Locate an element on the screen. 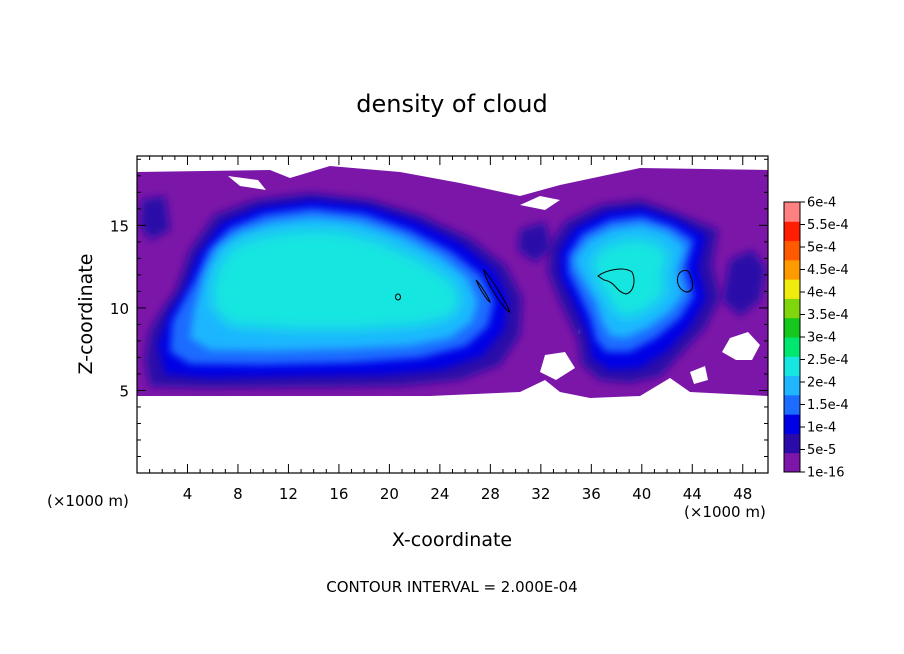  colorbar-label: 4.5e-4 is located at coordinates (828, 270).